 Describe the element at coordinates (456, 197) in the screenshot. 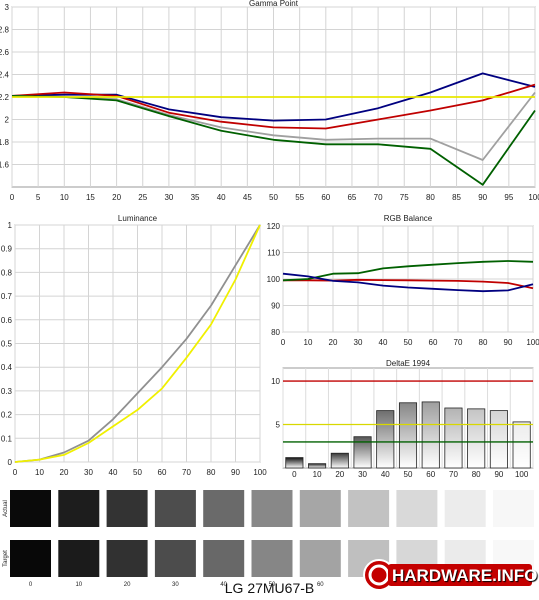

I see `x-tick-label-0-17: 85` at that location.